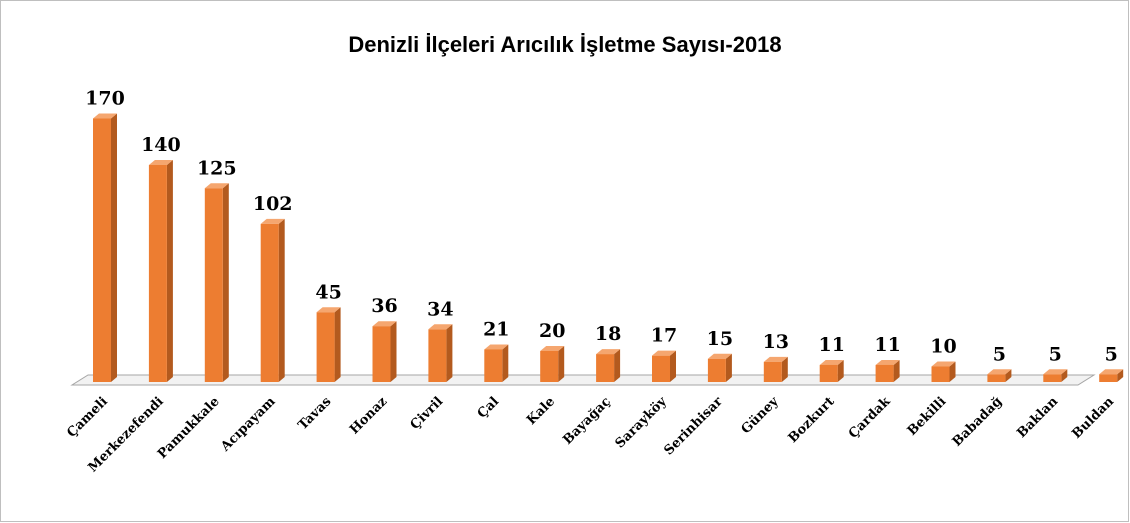  What do you see at coordinates (720, 339) in the screenshot?
I see `data-label: 15` at bounding box center [720, 339].